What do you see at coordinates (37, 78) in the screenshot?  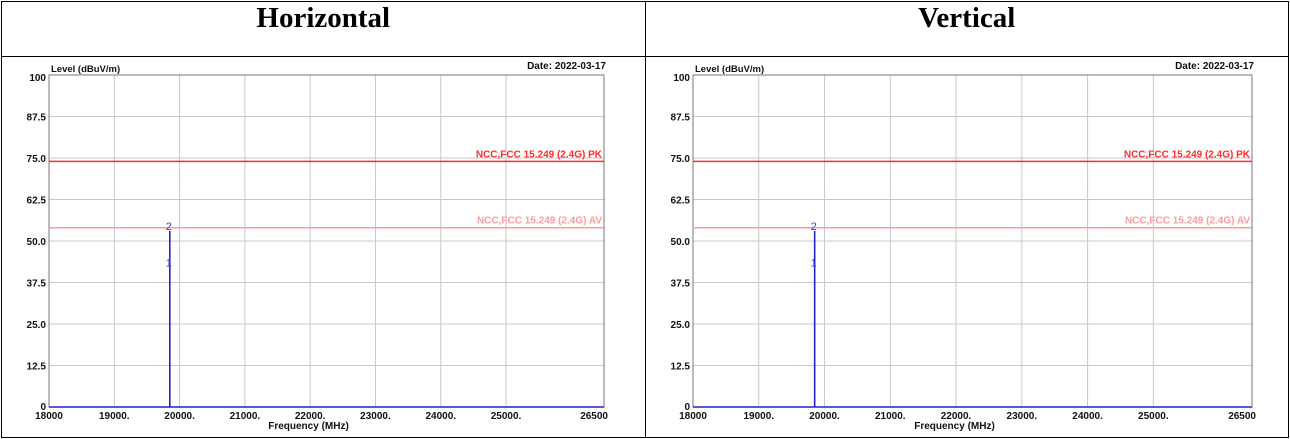 I see `chart-0-y-tick-label: 100` at bounding box center [37, 78].